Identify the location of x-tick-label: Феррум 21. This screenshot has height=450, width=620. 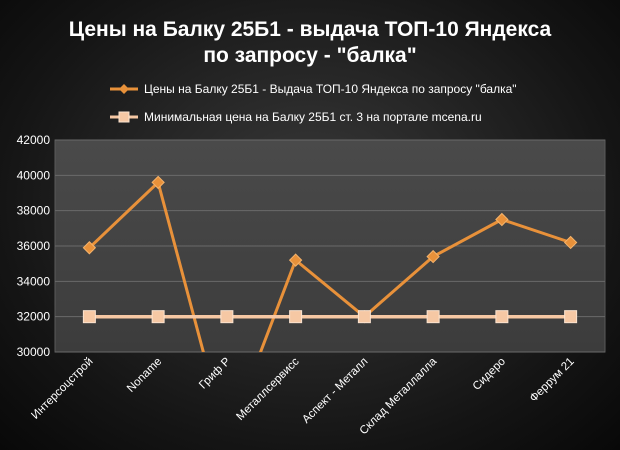
(552, 380).